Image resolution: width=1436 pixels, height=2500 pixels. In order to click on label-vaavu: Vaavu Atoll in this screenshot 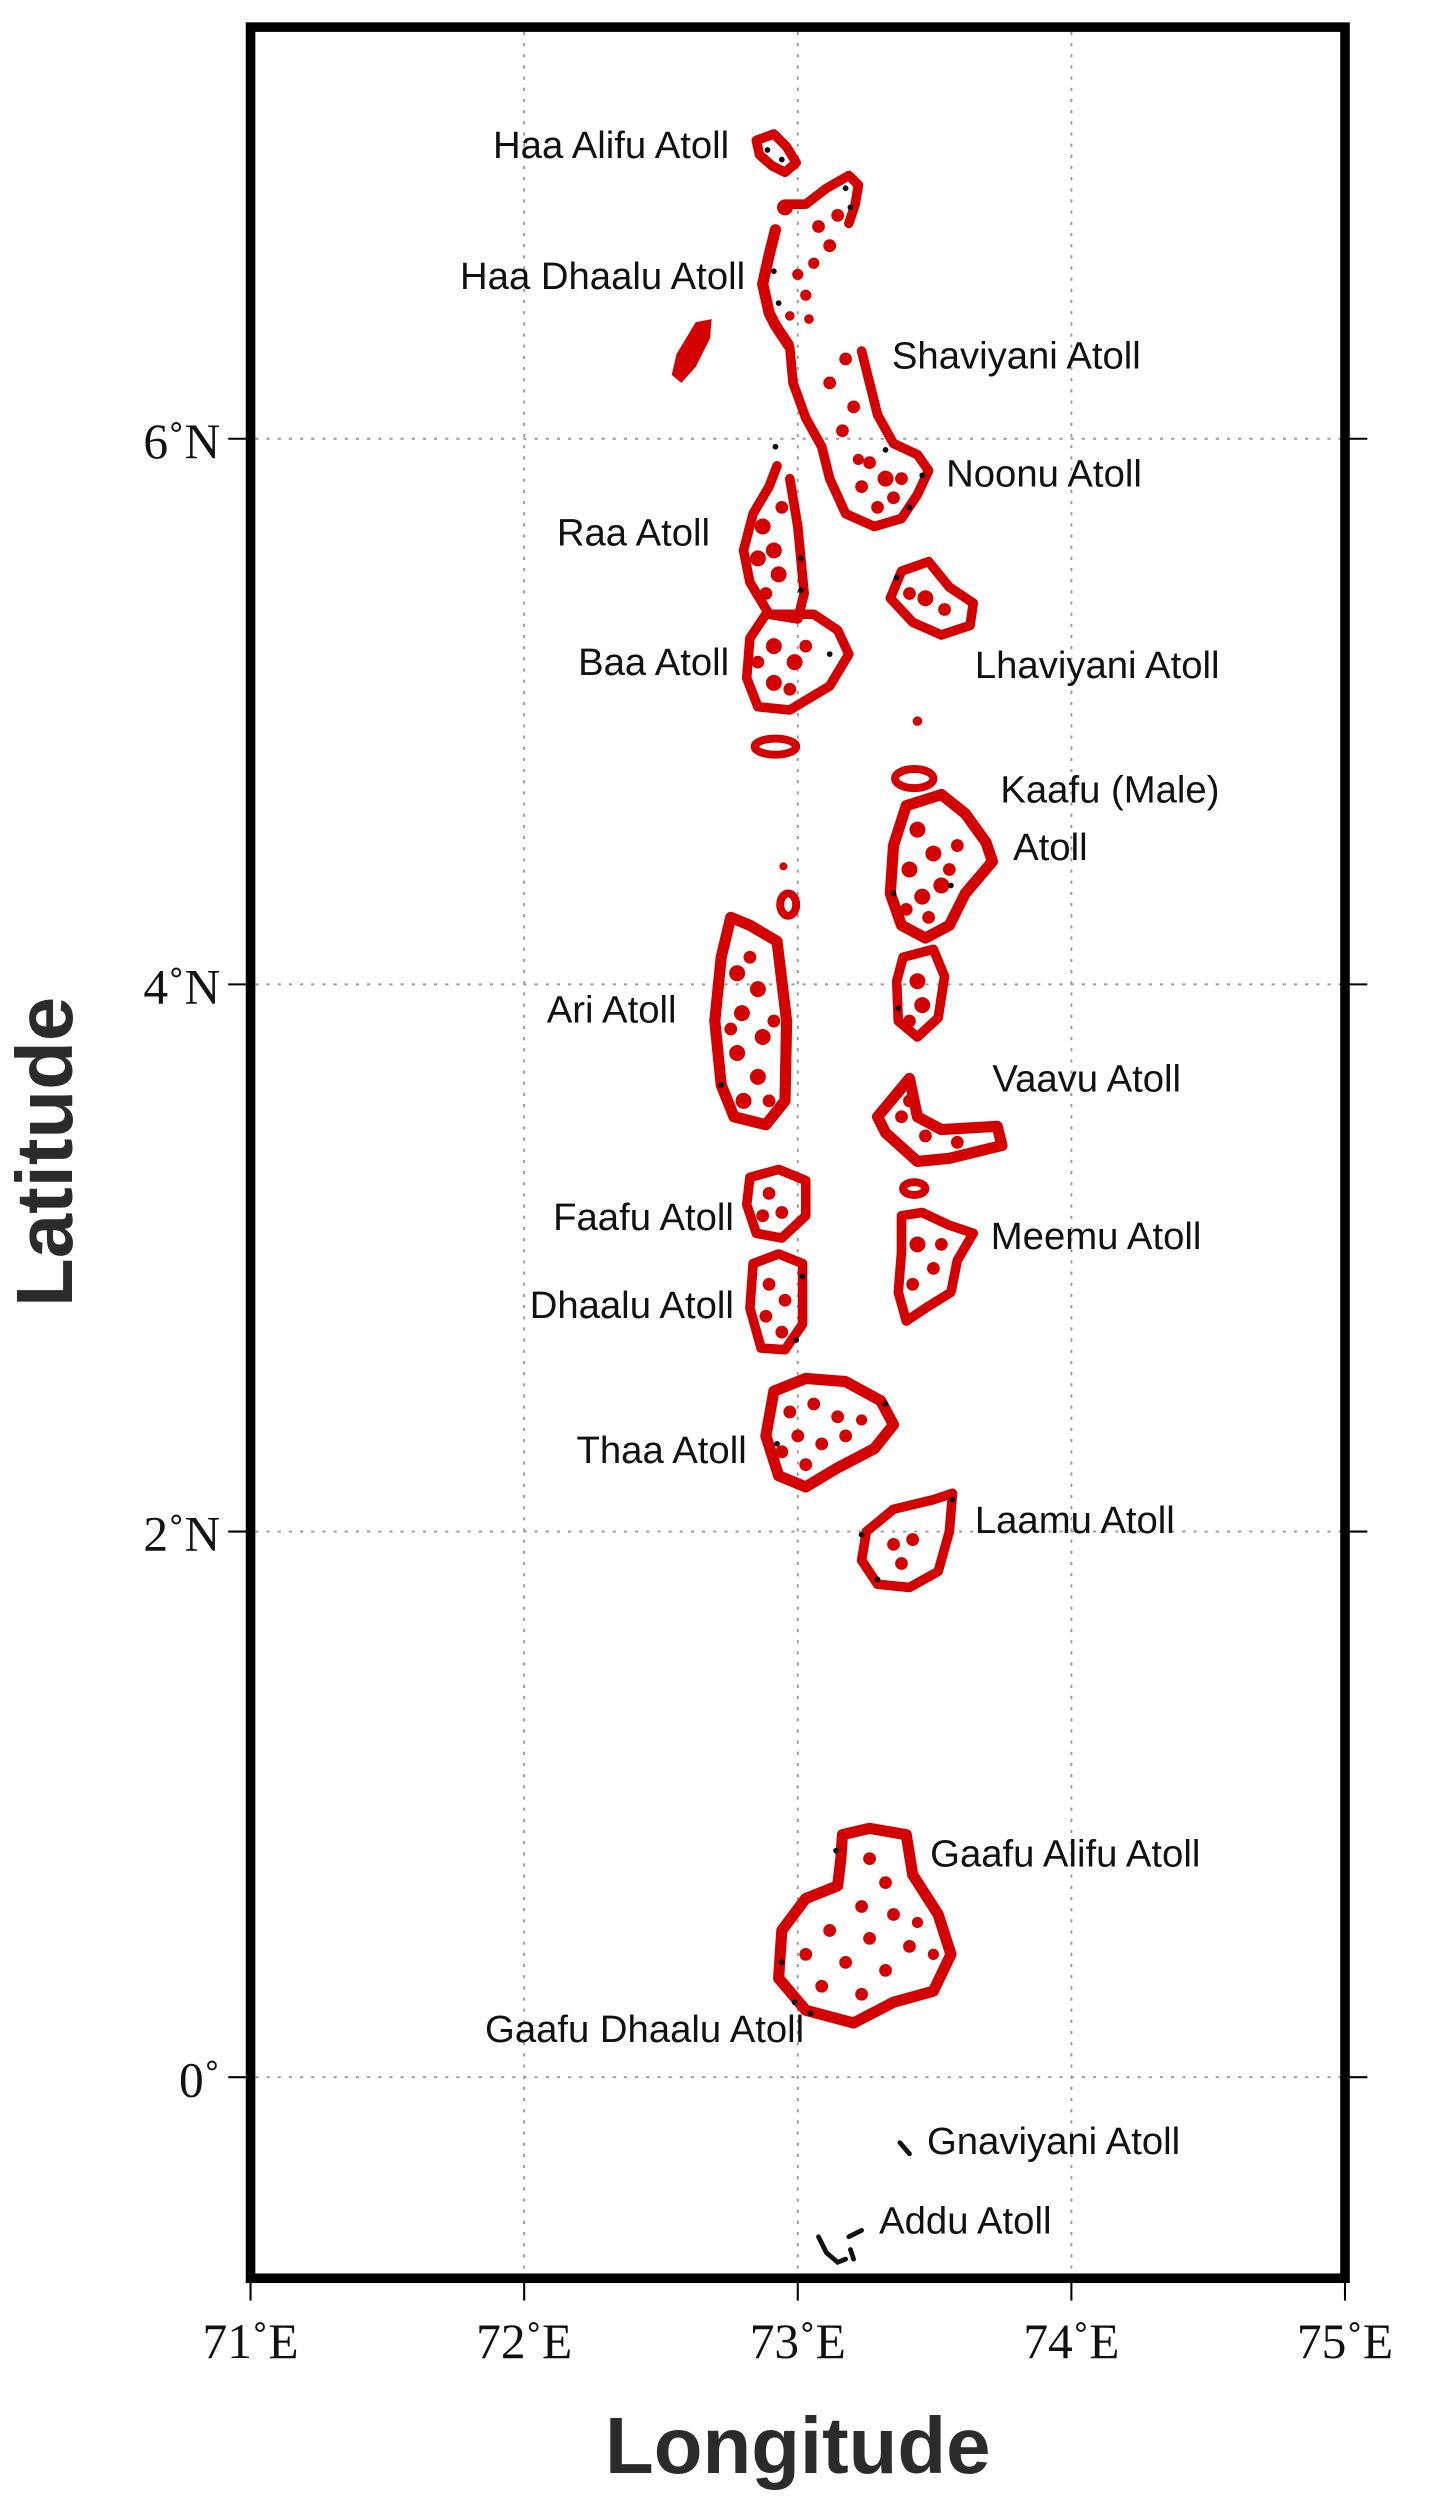, I will do `click(1086, 1078)`.